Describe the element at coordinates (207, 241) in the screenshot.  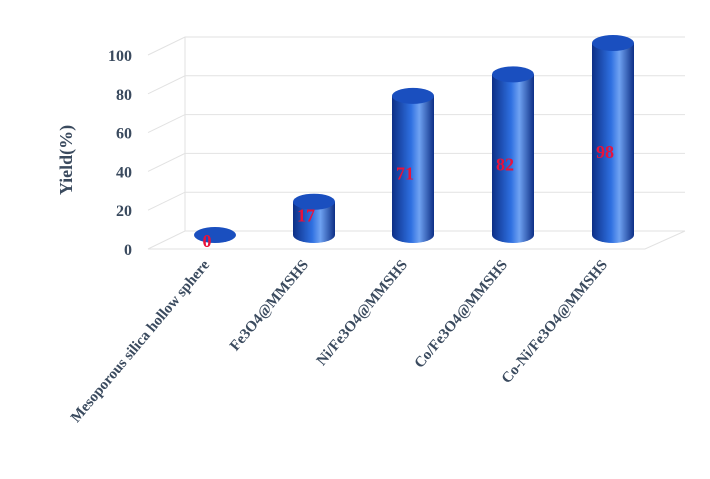
I see `data-label: 0` at that location.